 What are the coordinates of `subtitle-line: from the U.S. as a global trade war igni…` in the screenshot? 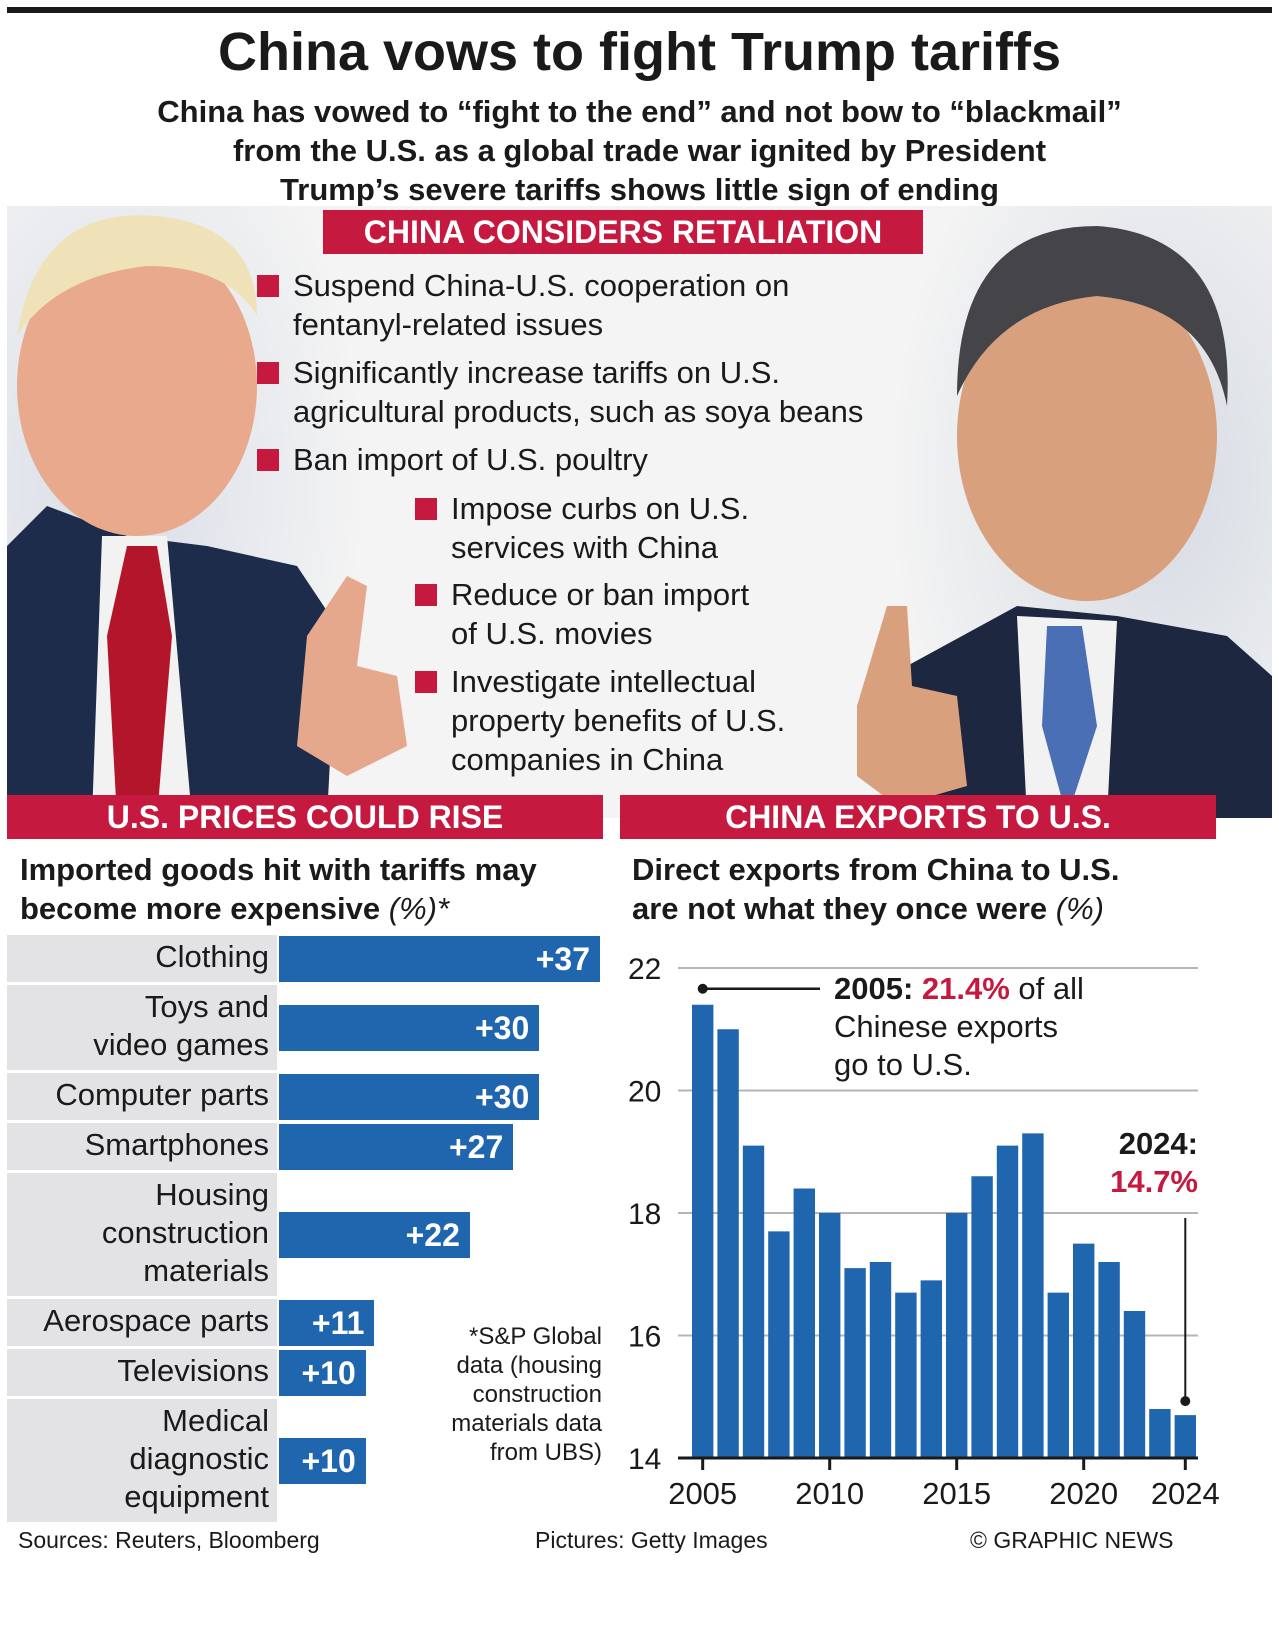 It's located at (639, 150).